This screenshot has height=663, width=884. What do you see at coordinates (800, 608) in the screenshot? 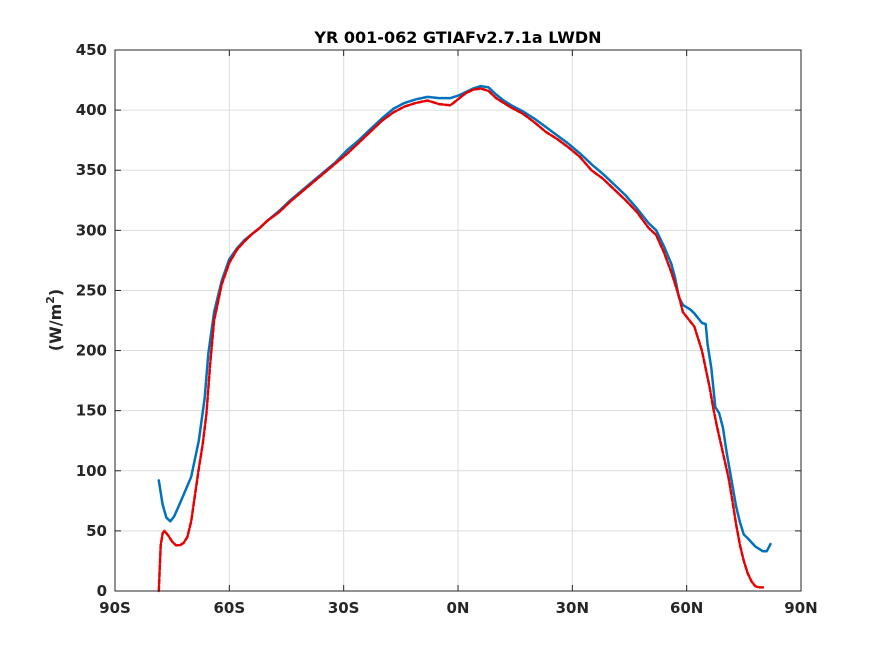
I see `x-tick-label: 90N` at bounding box center [800, 608].